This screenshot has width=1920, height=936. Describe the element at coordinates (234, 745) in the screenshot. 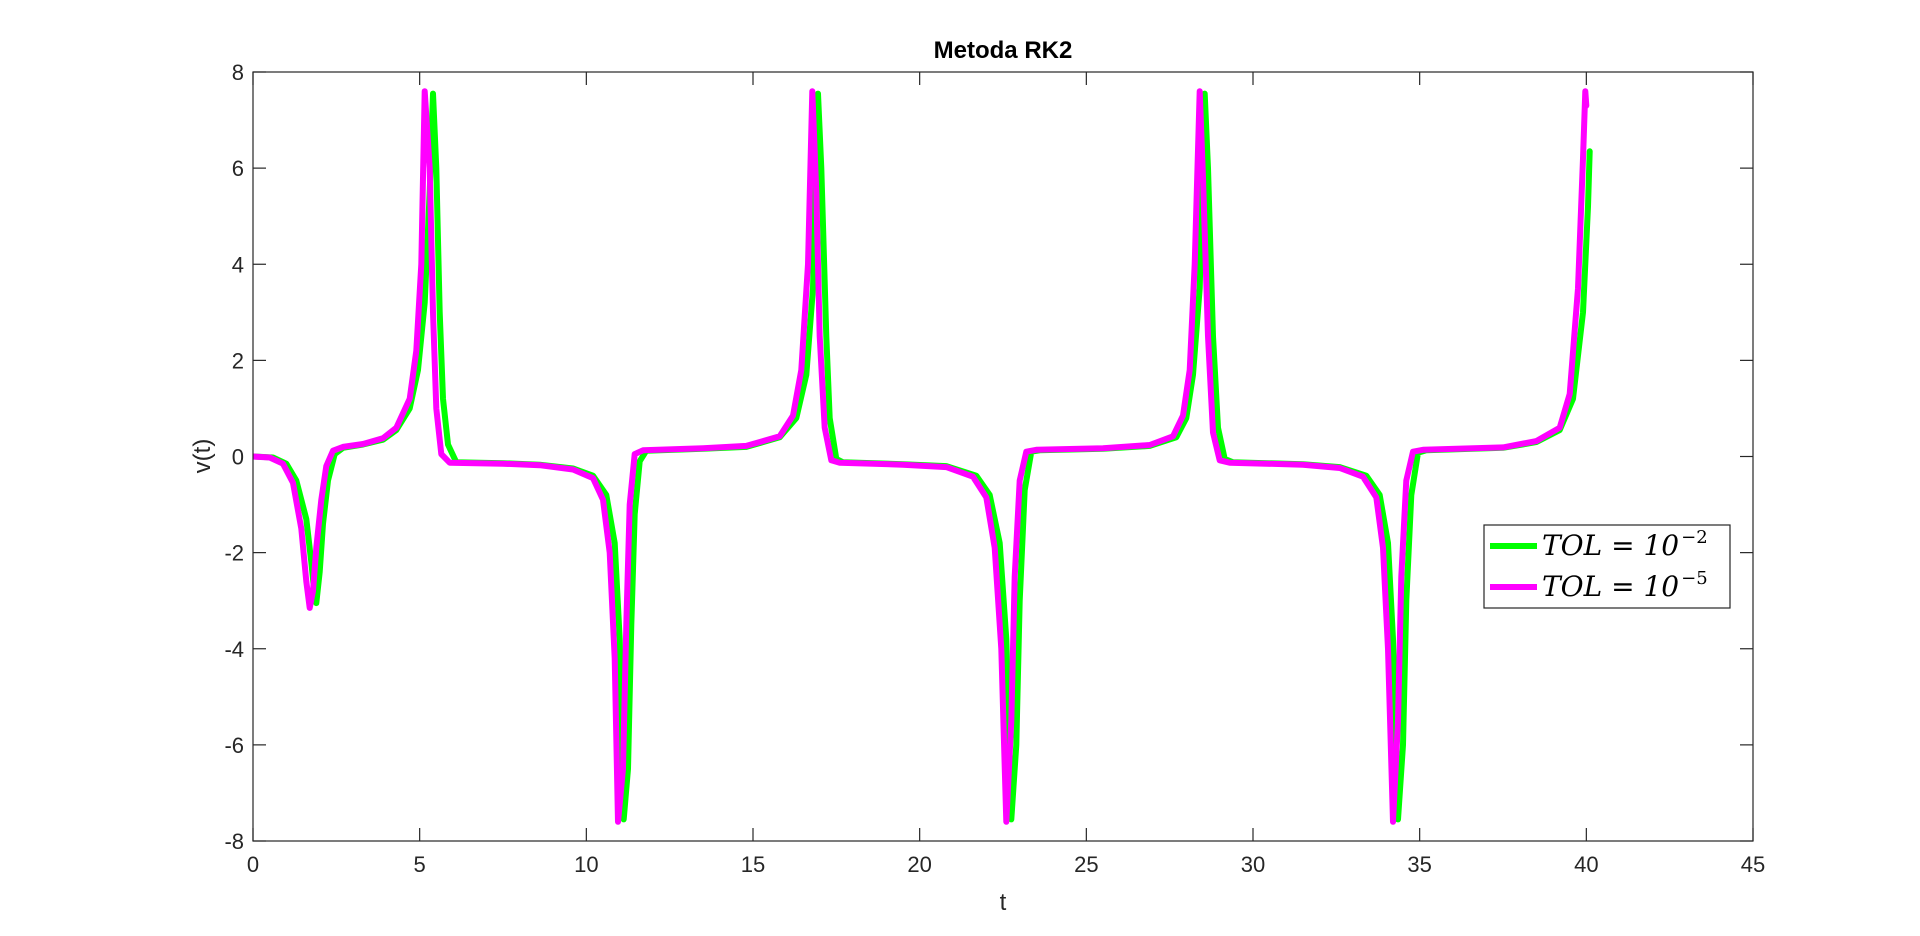

I see `y-tick-label: -6` at that location.